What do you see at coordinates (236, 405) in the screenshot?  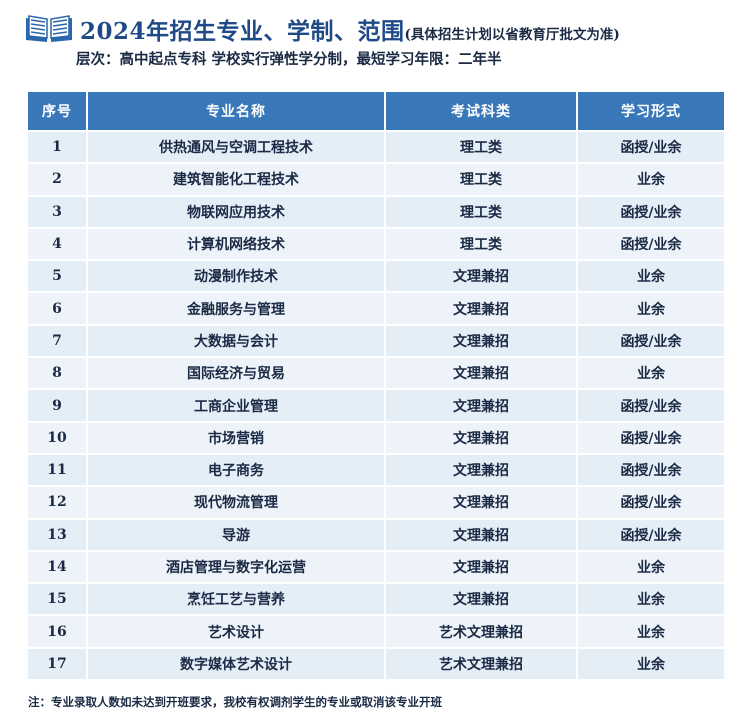 I see `cell-major: 工商企业管理` at bounding box center [236, 405].